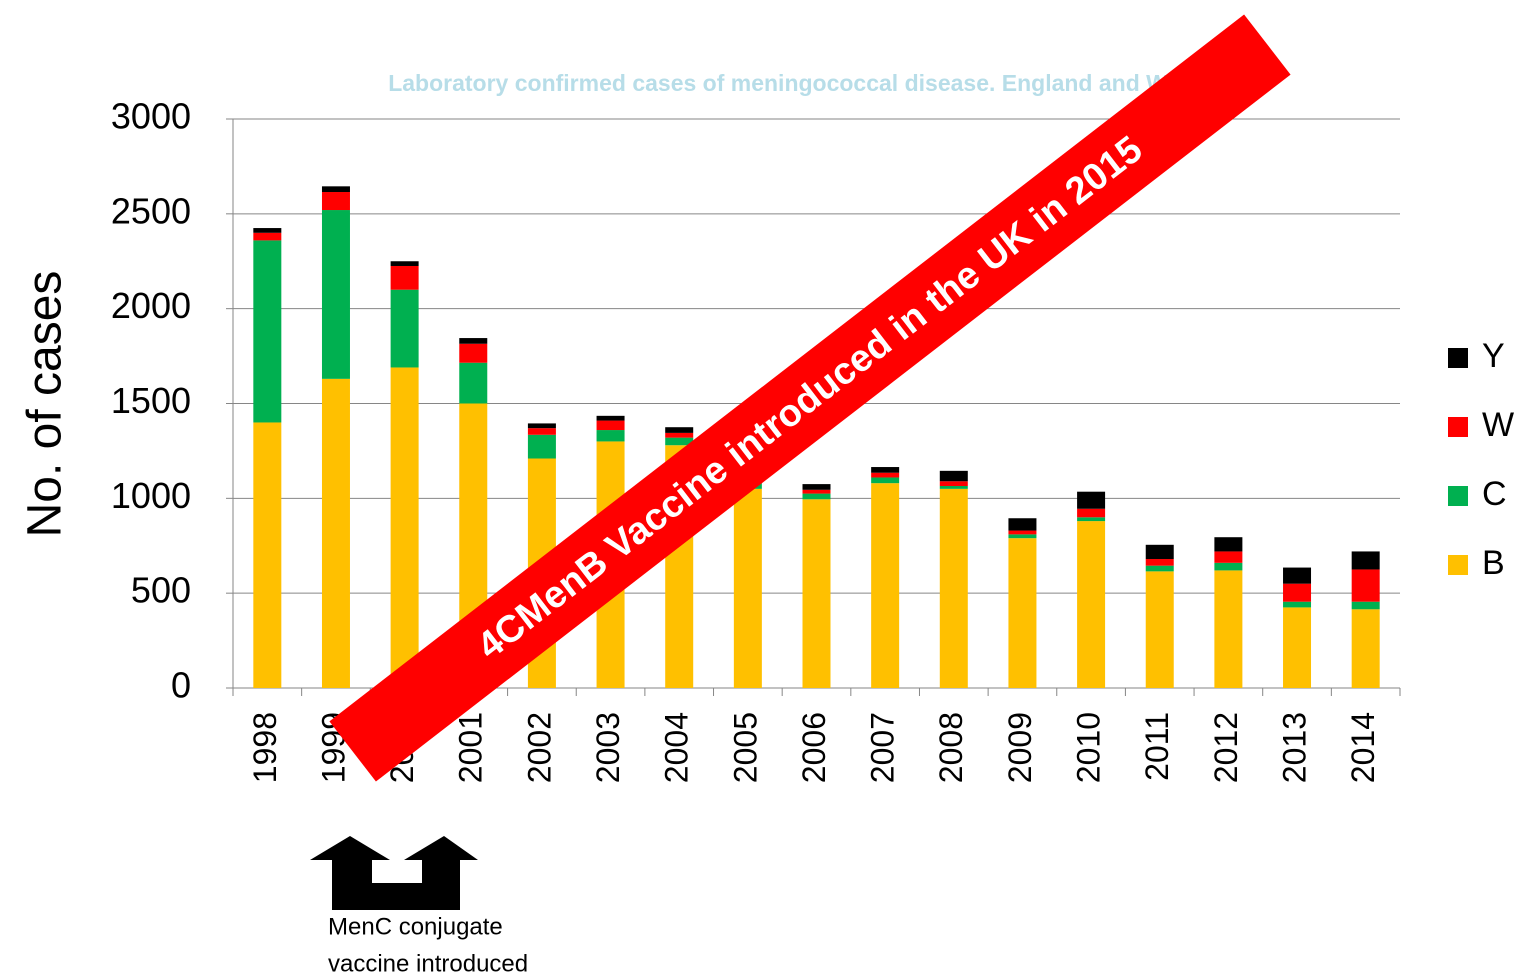  I want to click on x-tick-label: 2001, so click(471, 747).